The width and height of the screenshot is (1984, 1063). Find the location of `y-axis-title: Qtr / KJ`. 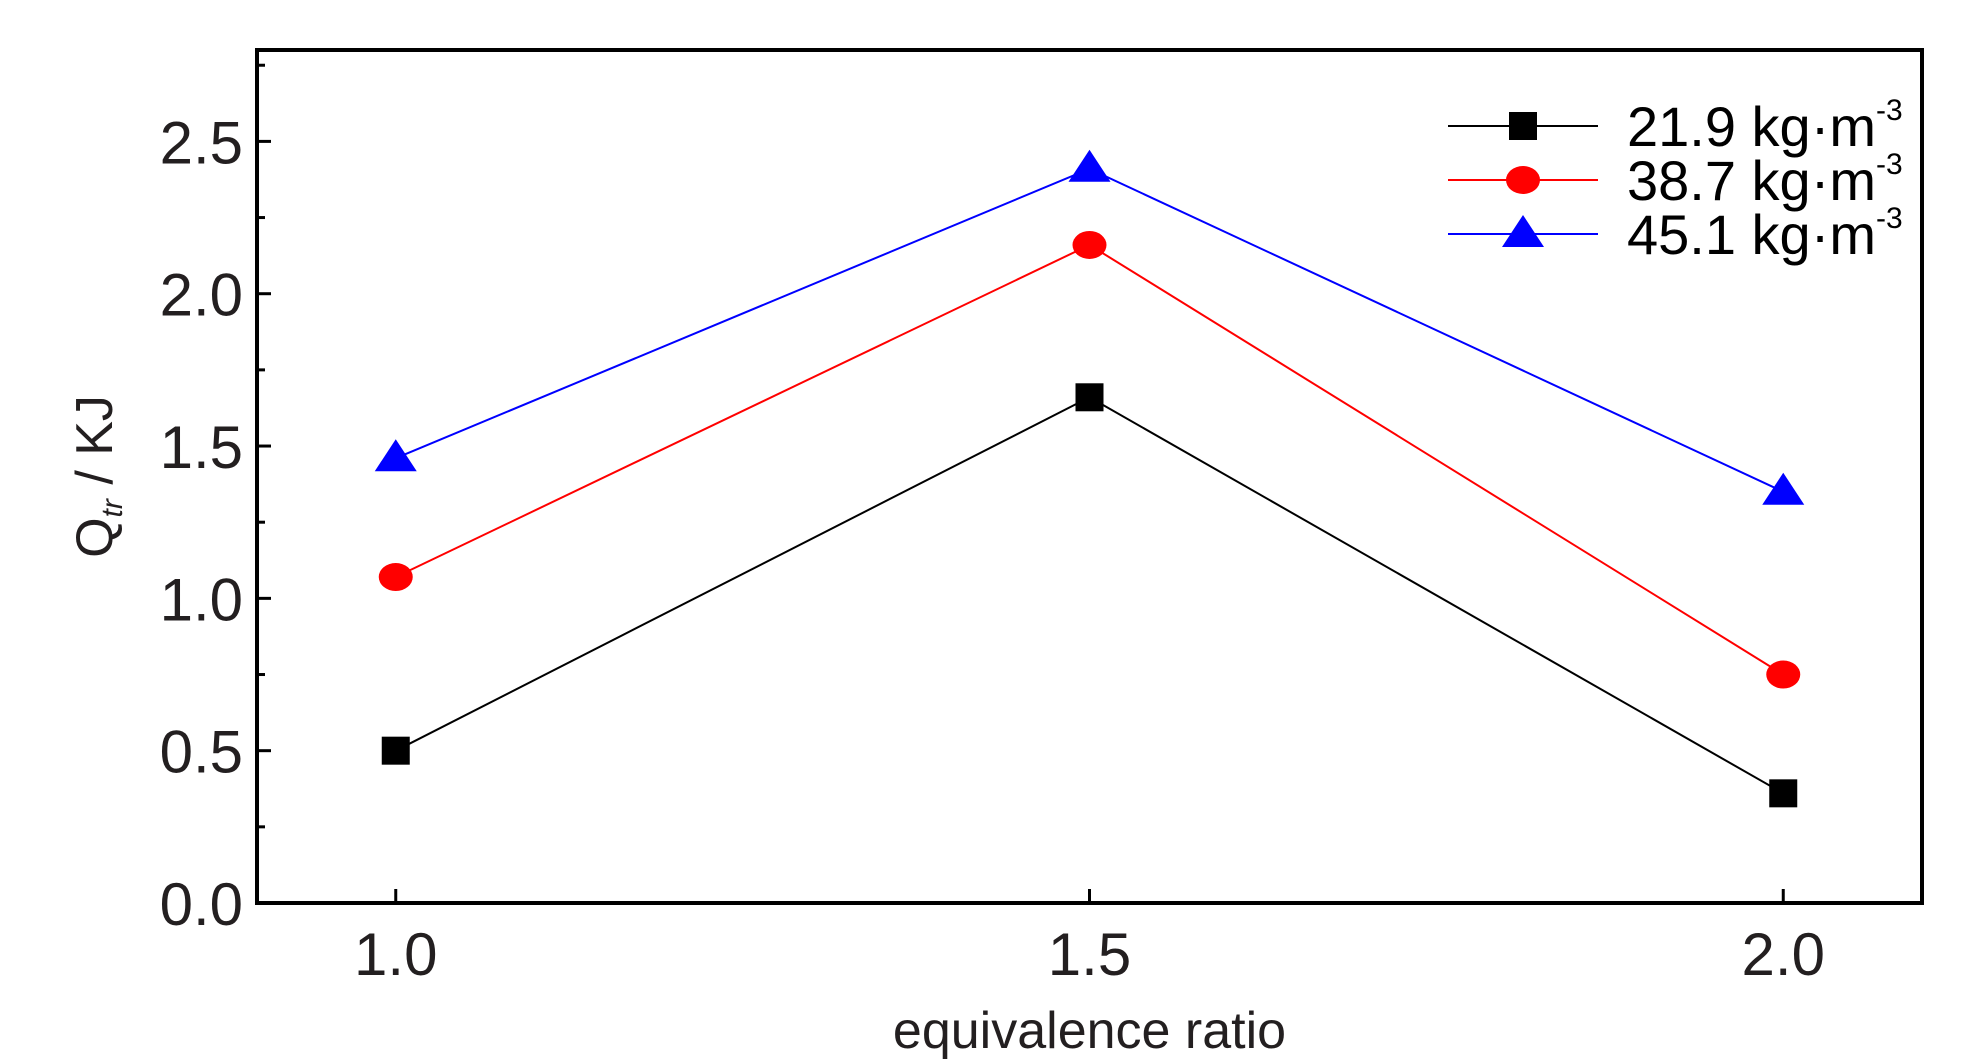

y-axis-title: Qtr / KJ is located at coordinates (97, 476).